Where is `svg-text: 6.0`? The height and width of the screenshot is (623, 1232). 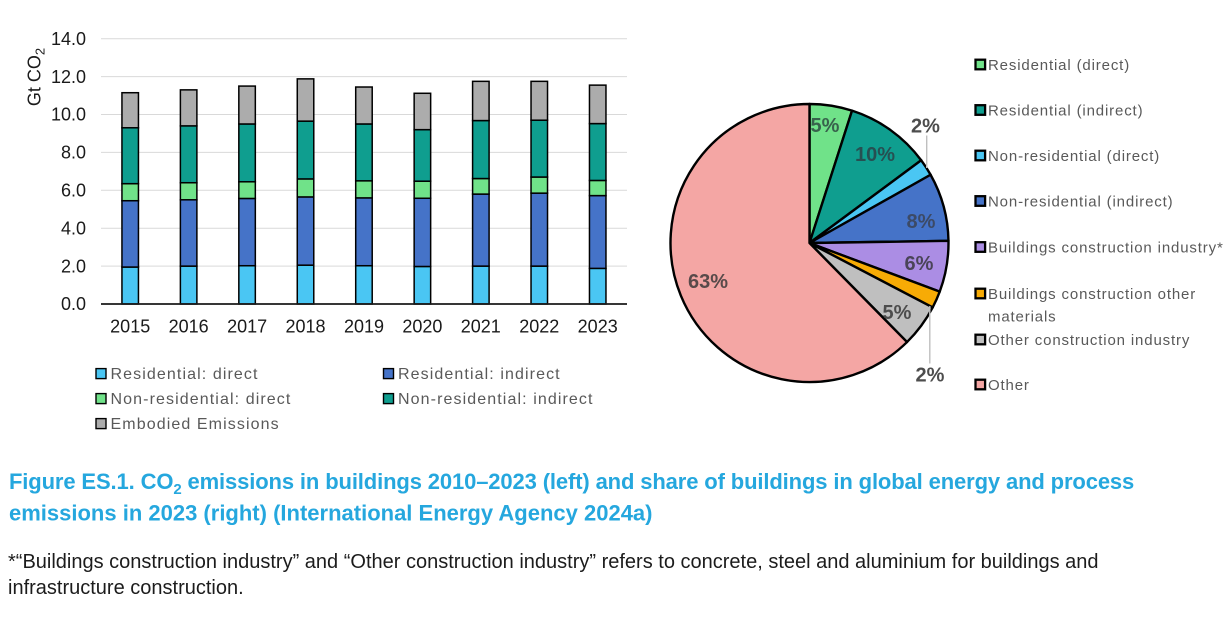 svg-text: 6.0 is located at coordinates (73, 191).